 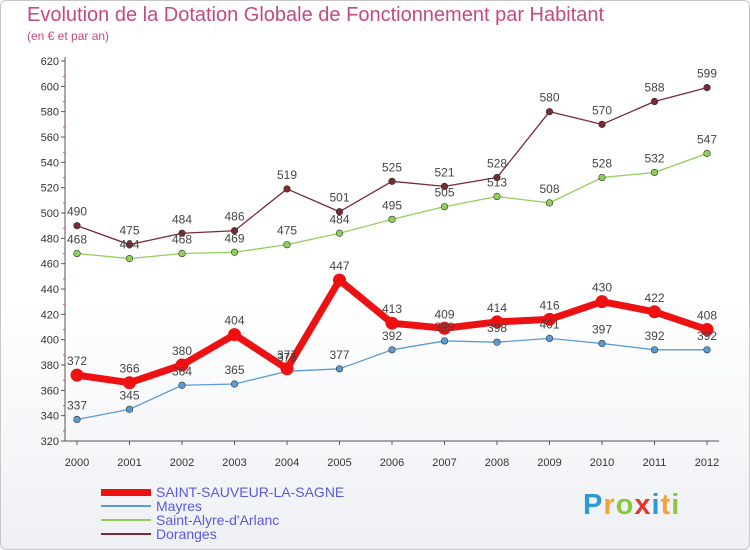 What do you see at coordinates (250, 492) in the screenshot?
I see `legend-label: SAINT-SAUVEUR-LA-SAGNE` at bounding box center [250, 492].